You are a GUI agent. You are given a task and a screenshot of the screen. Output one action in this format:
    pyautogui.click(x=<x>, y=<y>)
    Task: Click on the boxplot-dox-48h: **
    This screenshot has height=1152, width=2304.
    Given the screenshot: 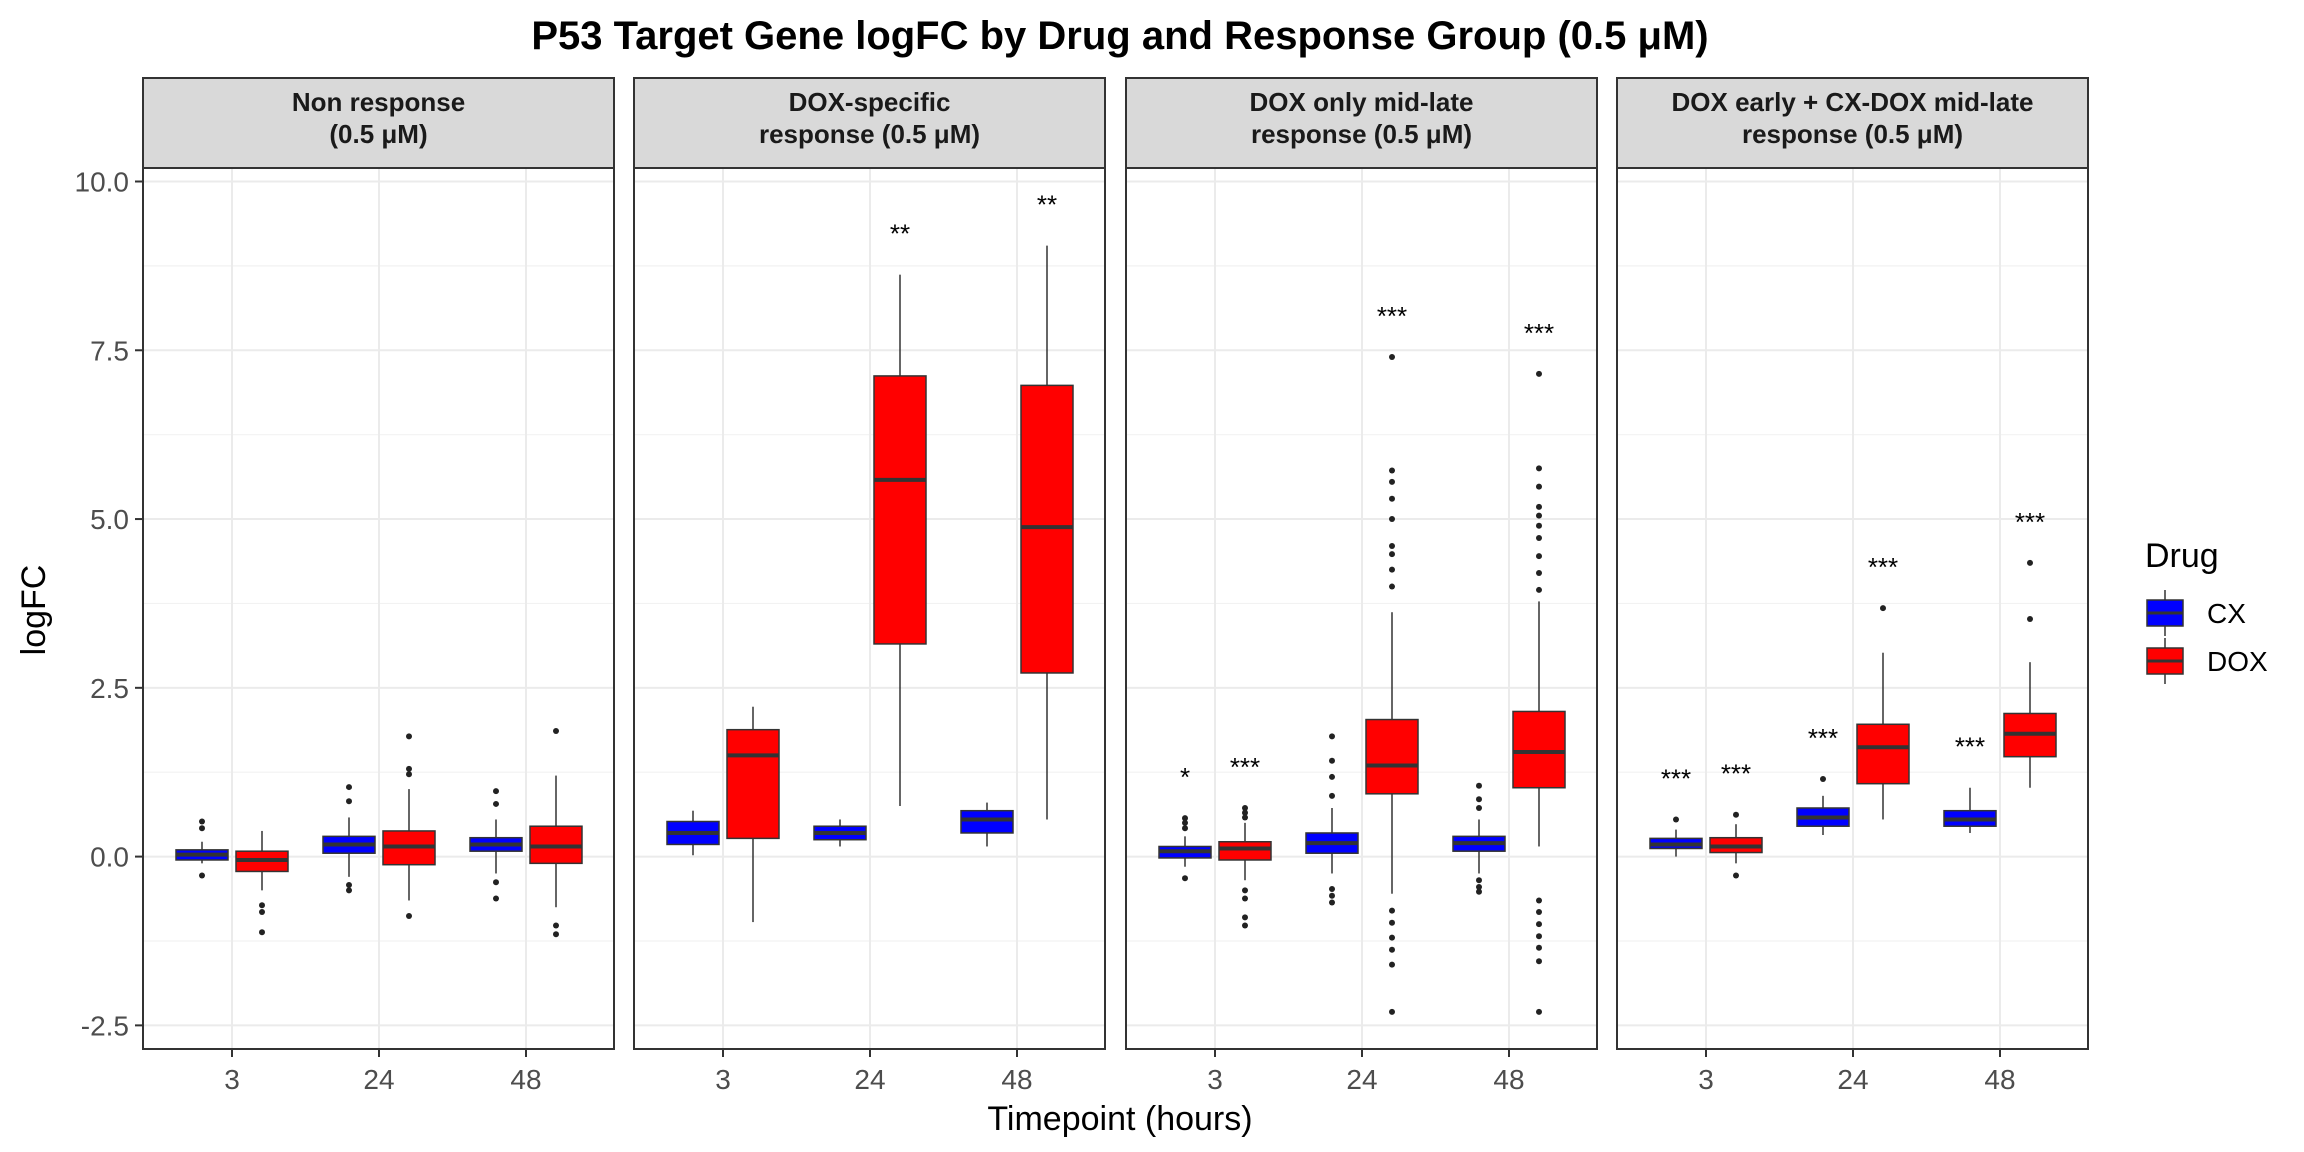 What is the action you would take?
    pyautogui.click(x=1047, y=505)
    